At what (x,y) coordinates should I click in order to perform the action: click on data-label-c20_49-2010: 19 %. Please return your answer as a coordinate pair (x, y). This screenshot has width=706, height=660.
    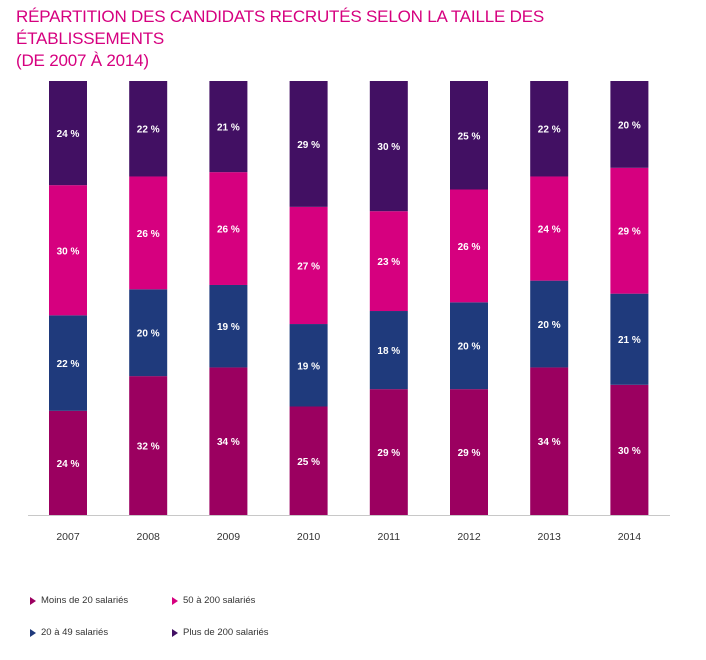
    Looking at the image, I should click on (308, 366).